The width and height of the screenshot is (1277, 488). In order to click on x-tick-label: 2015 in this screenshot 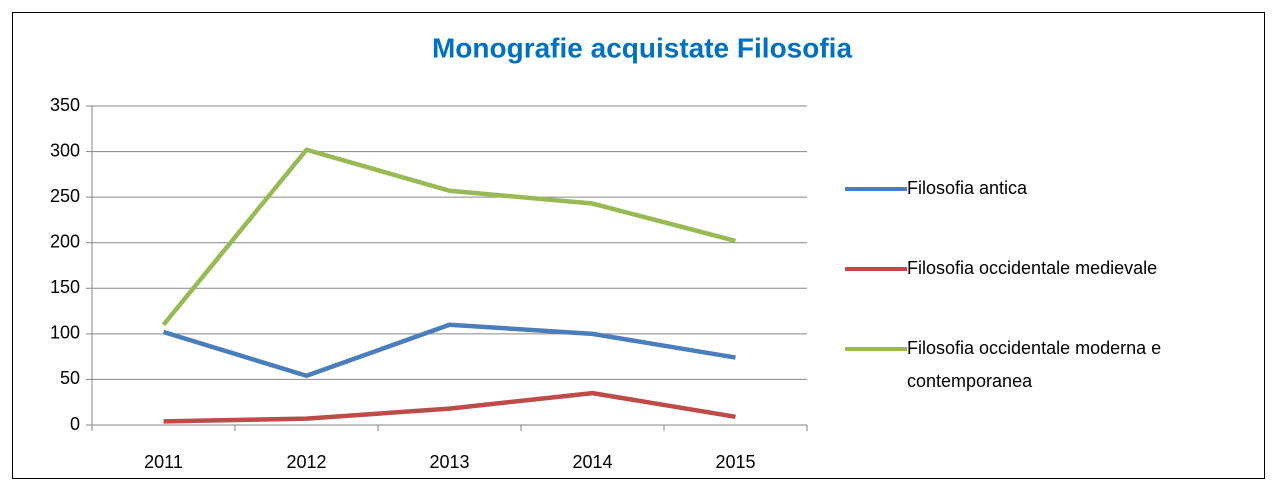, I will do `click(735, 462)`.